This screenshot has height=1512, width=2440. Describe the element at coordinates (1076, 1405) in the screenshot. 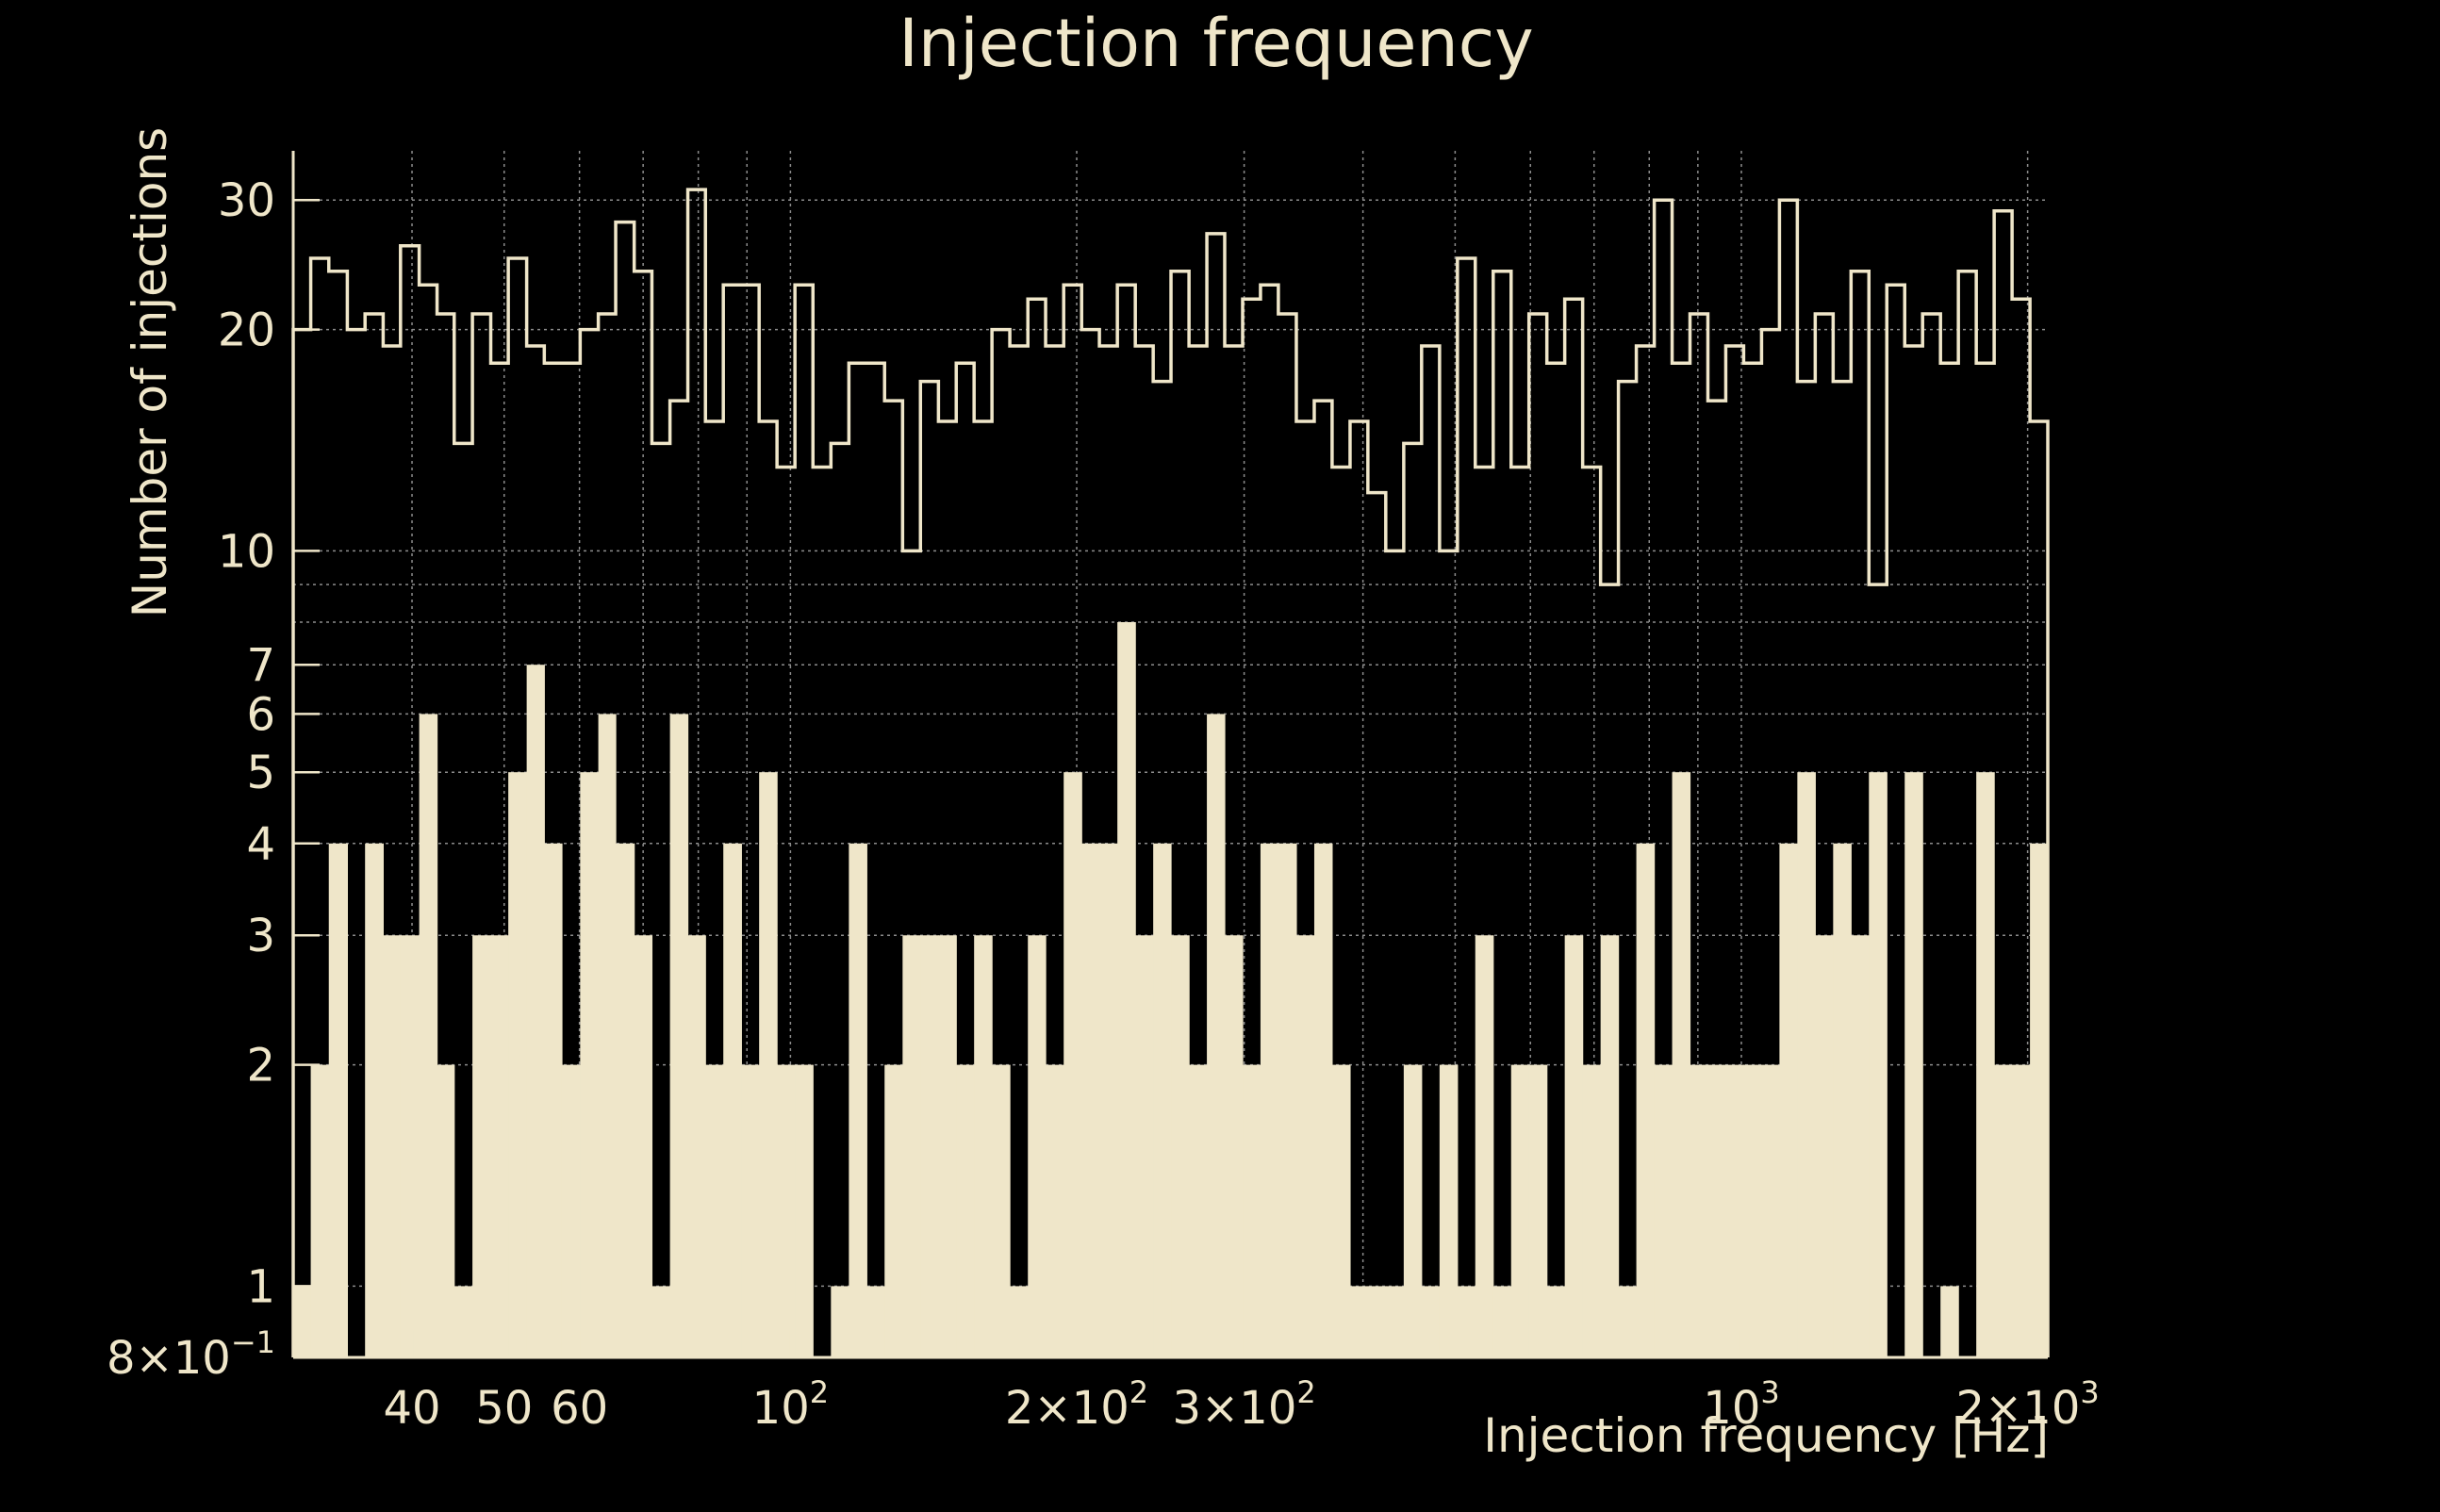

I see `x-tick-label: 2×10²` at that location.